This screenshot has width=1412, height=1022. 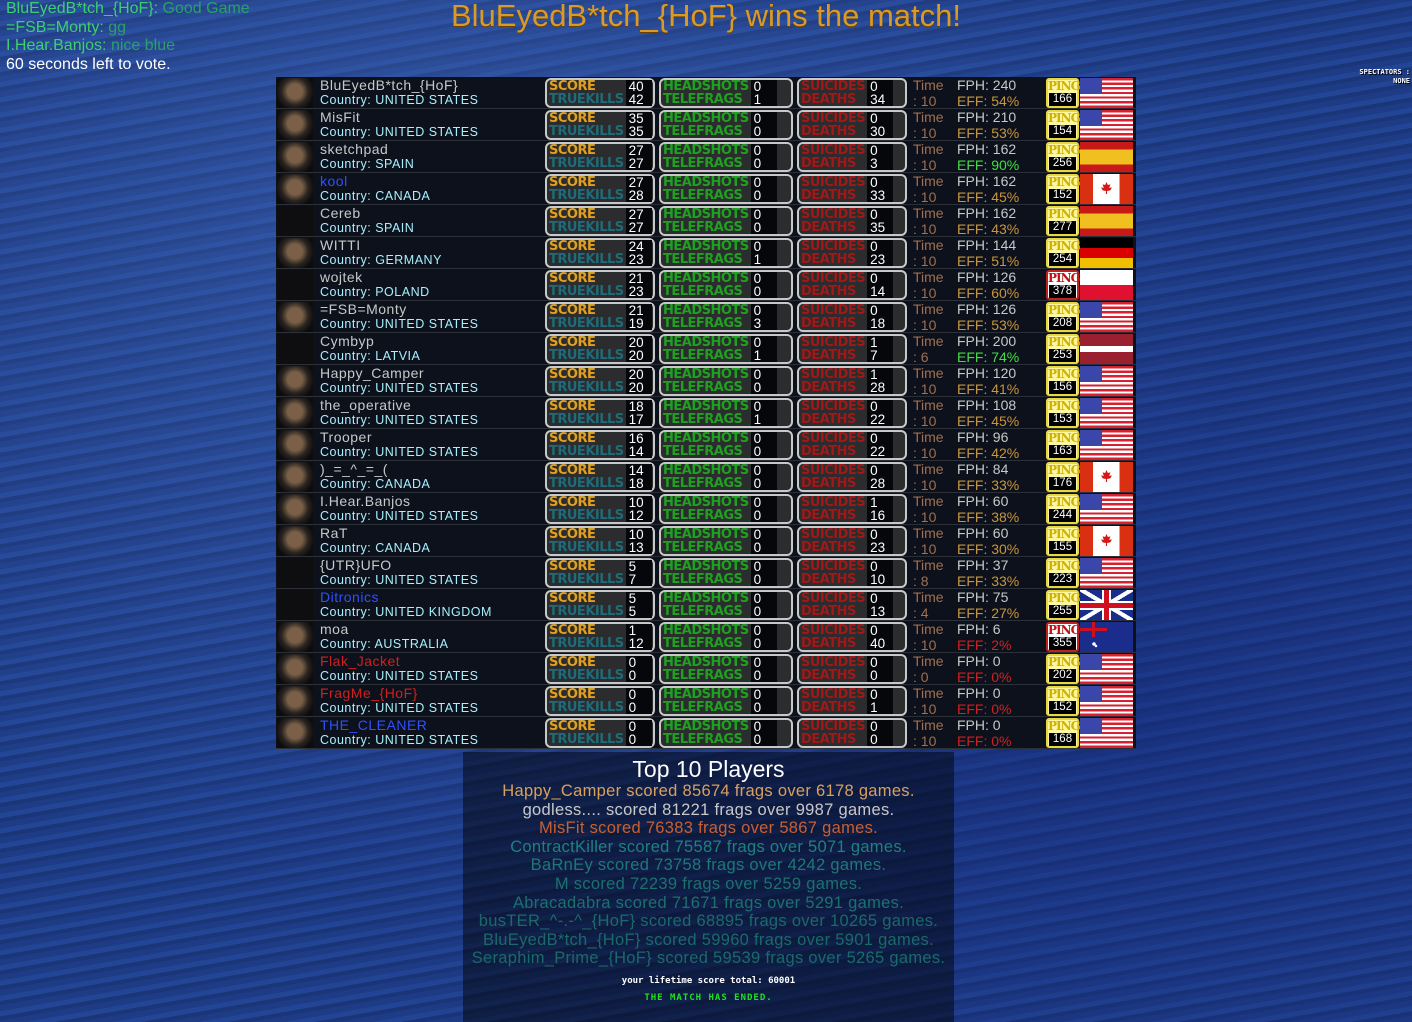 What do you see at coordinates (988, 197) in the screenshot?
I see `efficiency: EFF: 45%` at bounding box center [988, 197].